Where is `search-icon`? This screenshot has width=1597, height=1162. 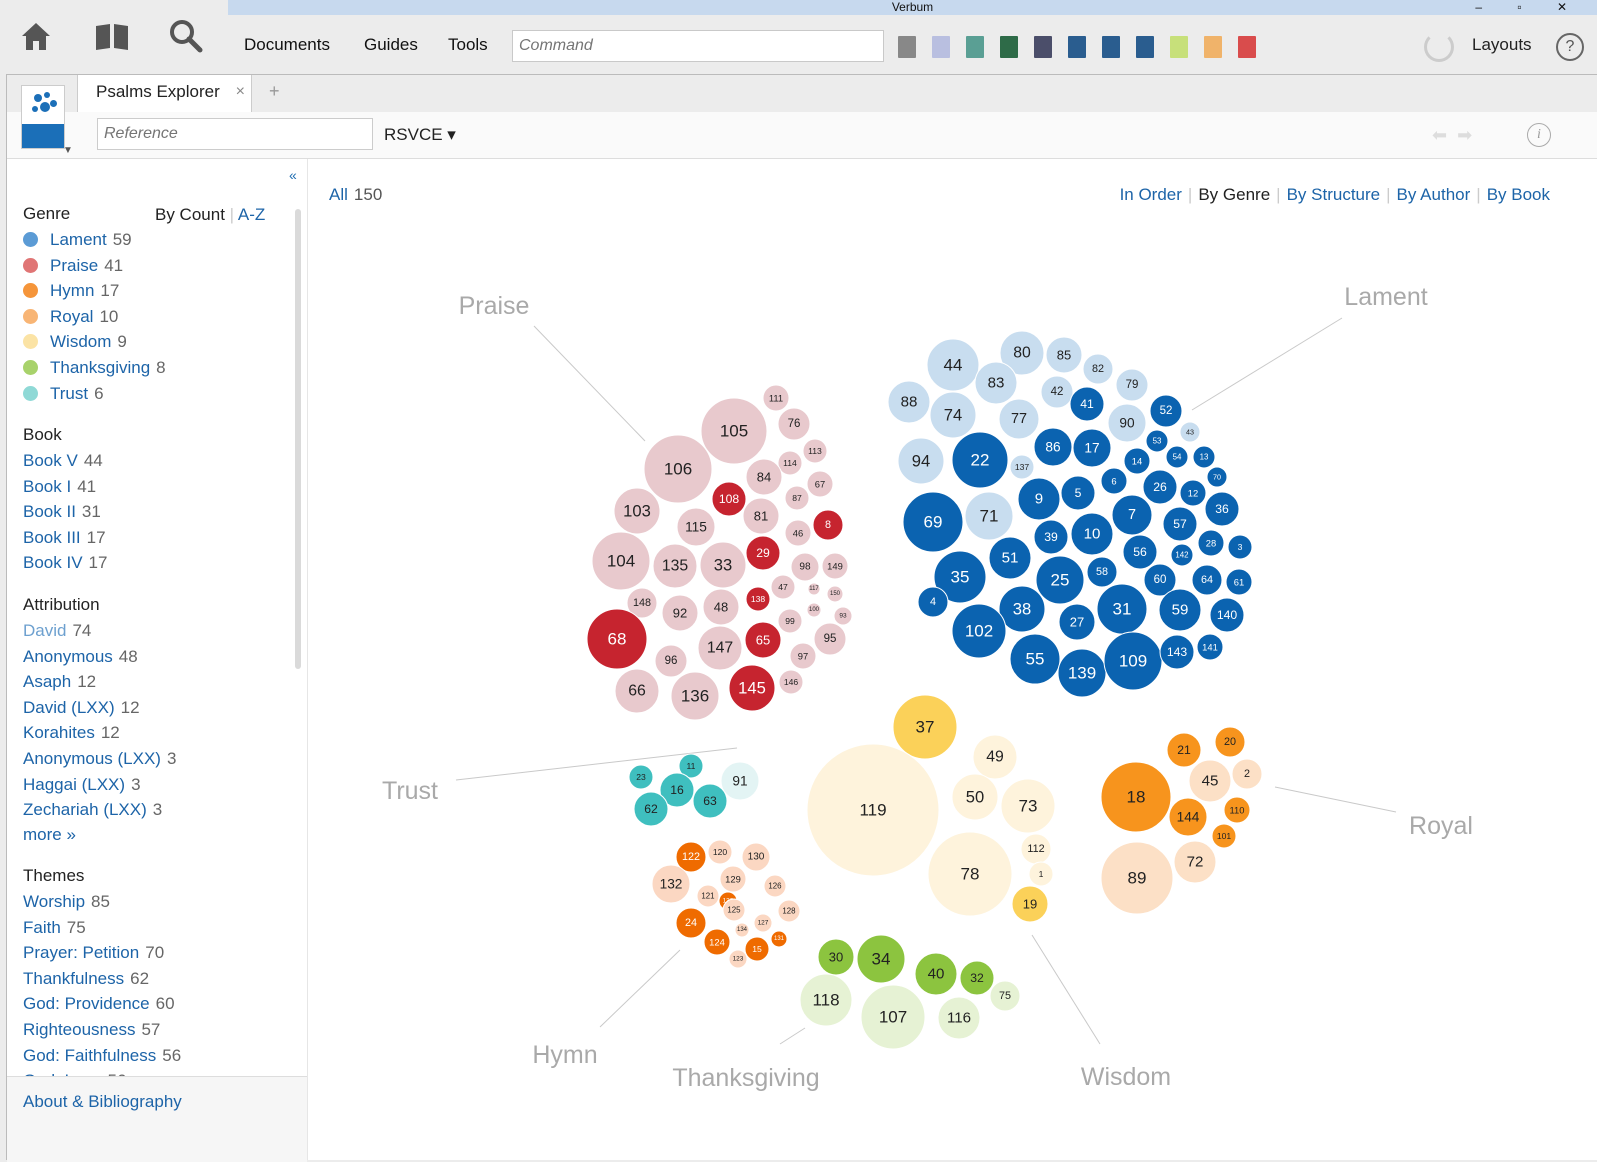
search-icon is located at coordinates (186, 36).